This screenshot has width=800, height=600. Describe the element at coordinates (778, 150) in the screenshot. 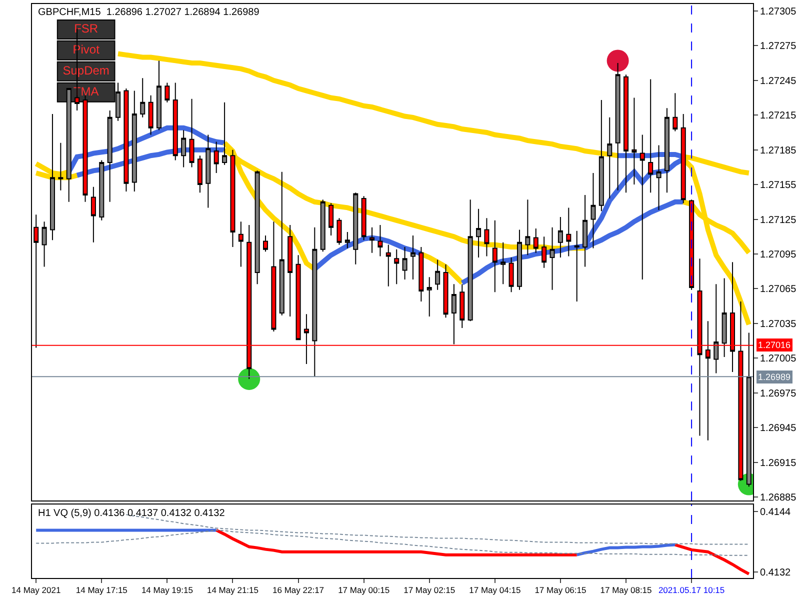

I see `y-tick-label: 1.27185` at that location.